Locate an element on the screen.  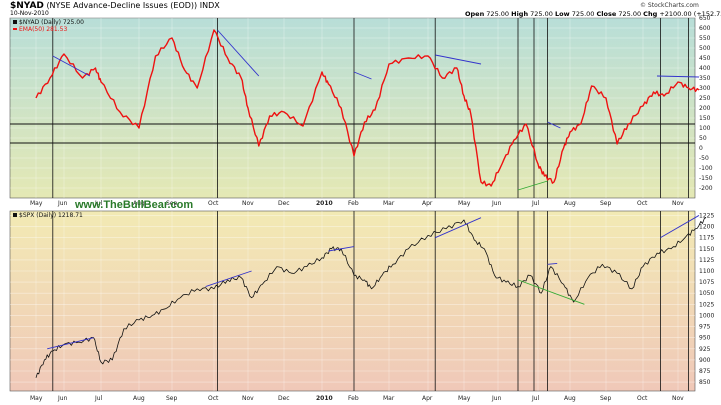
nyad-x-tick-label: Dec is located at coordinates (284, 203).